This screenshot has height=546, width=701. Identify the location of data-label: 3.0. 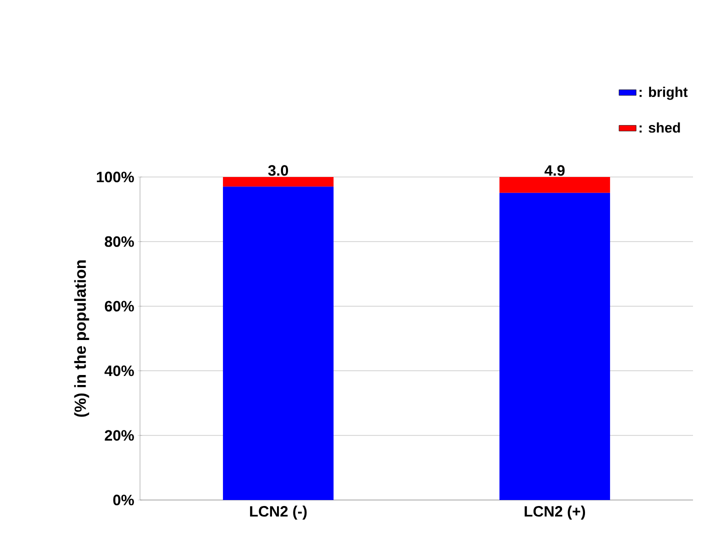
(278, 170).